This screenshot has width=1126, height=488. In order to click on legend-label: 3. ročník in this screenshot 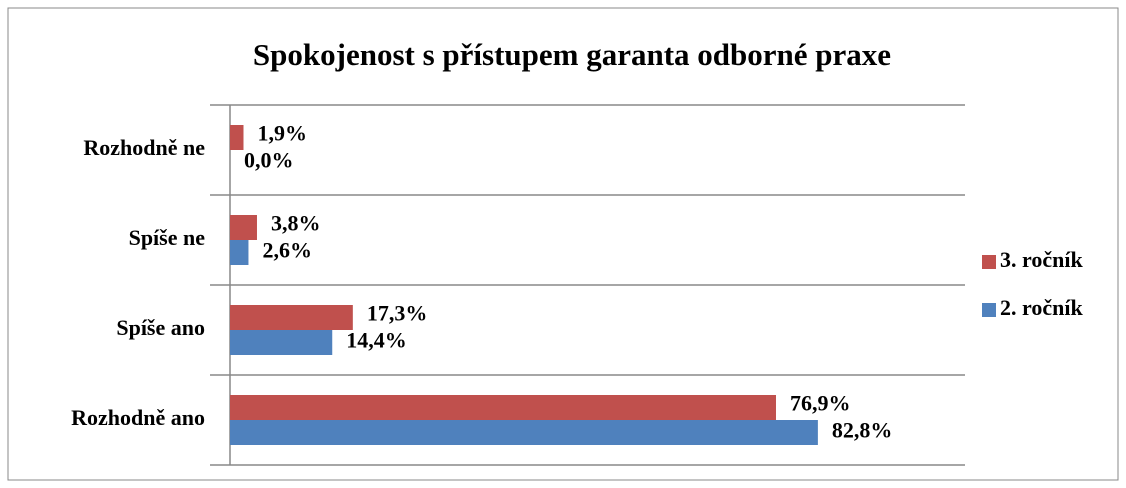, I will do `click(1041, 259)`.